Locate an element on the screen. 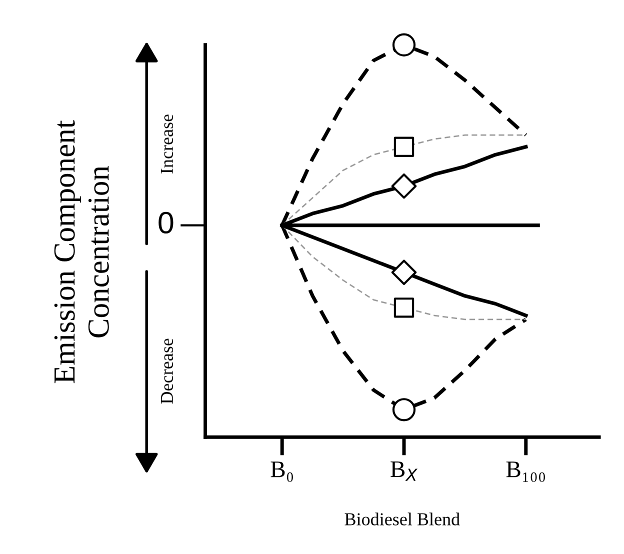 The image size is (624, 554). text: Emission Component Concentration is located at coordinates (81, 252).